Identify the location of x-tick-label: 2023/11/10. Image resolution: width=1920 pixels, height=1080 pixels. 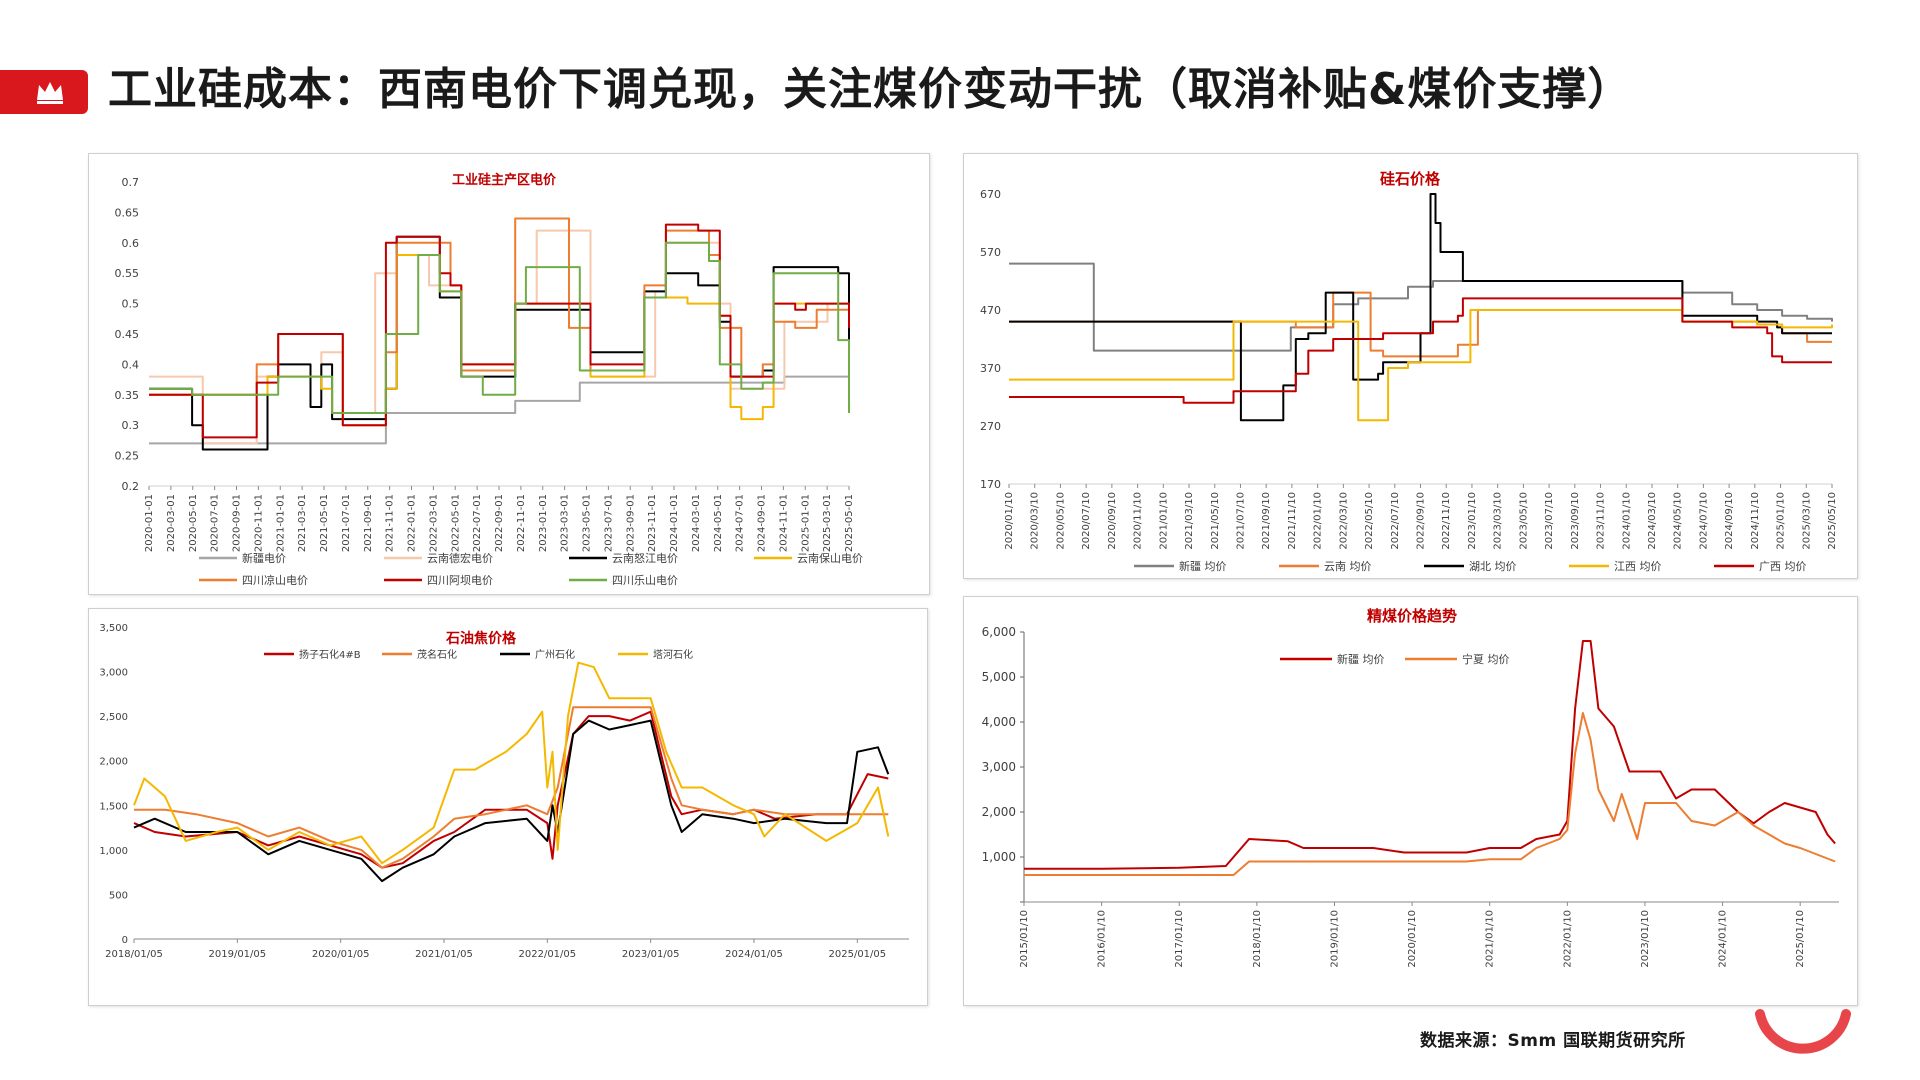
(1601, 521).